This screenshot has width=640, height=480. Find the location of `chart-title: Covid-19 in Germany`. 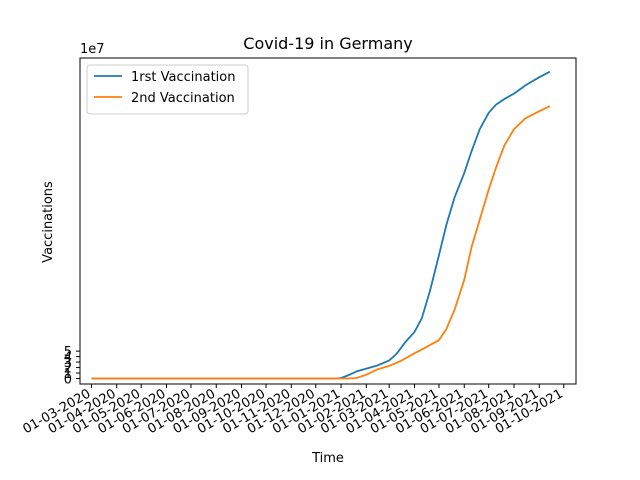

chart-title: Covid-19 in Germany is located at coordinates (327, 43).